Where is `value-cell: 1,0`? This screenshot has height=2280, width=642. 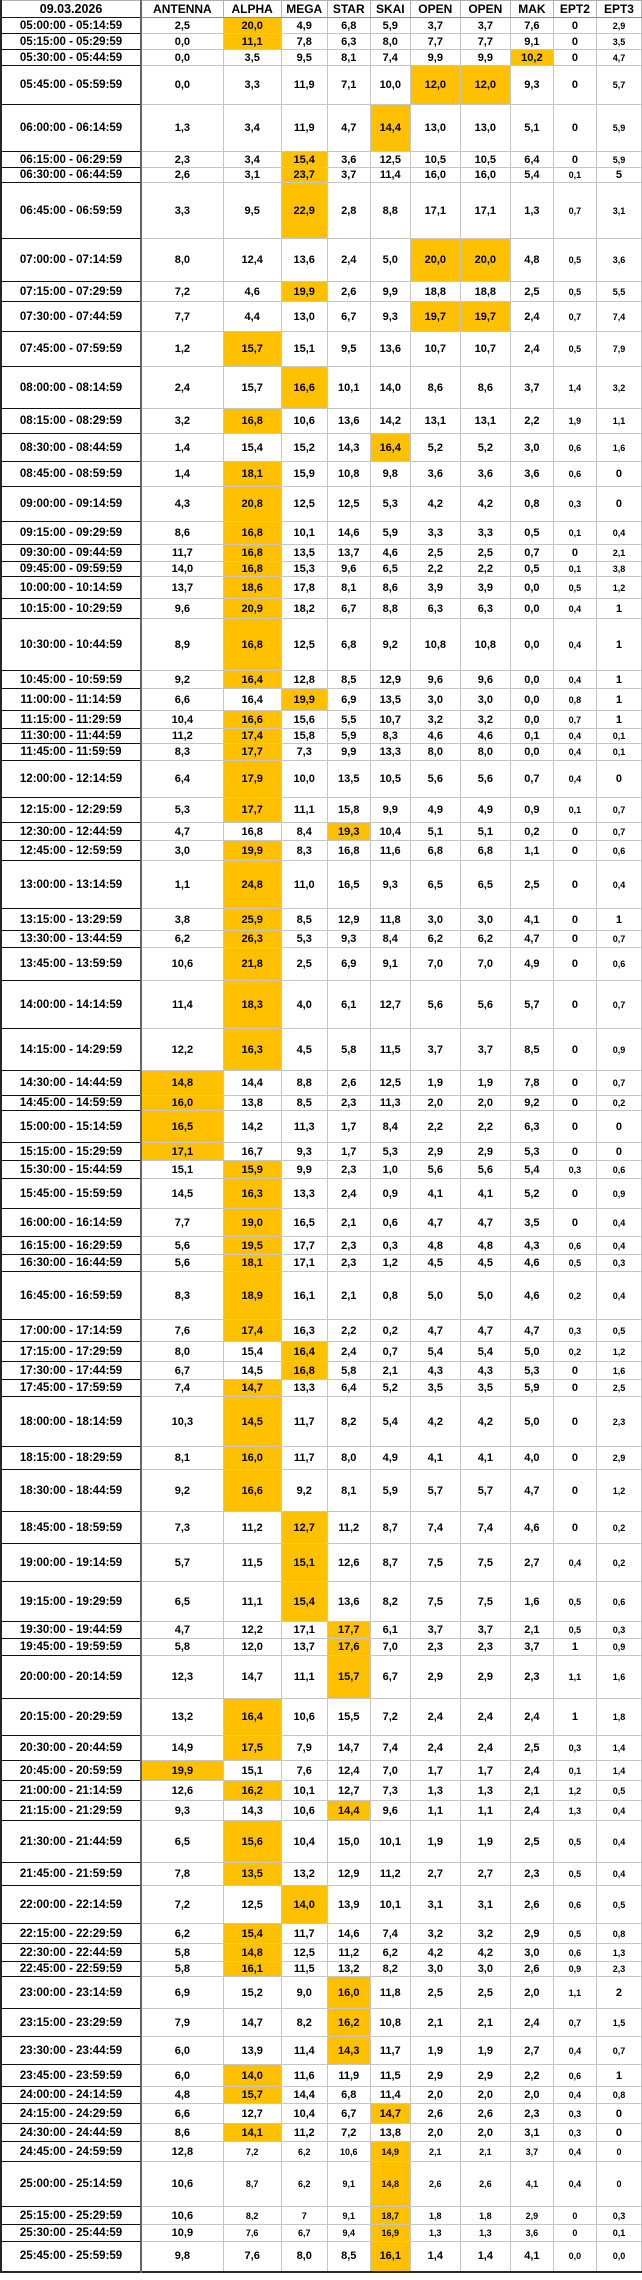
value-cell: 1,0 is located at coordinates (390, 1169).